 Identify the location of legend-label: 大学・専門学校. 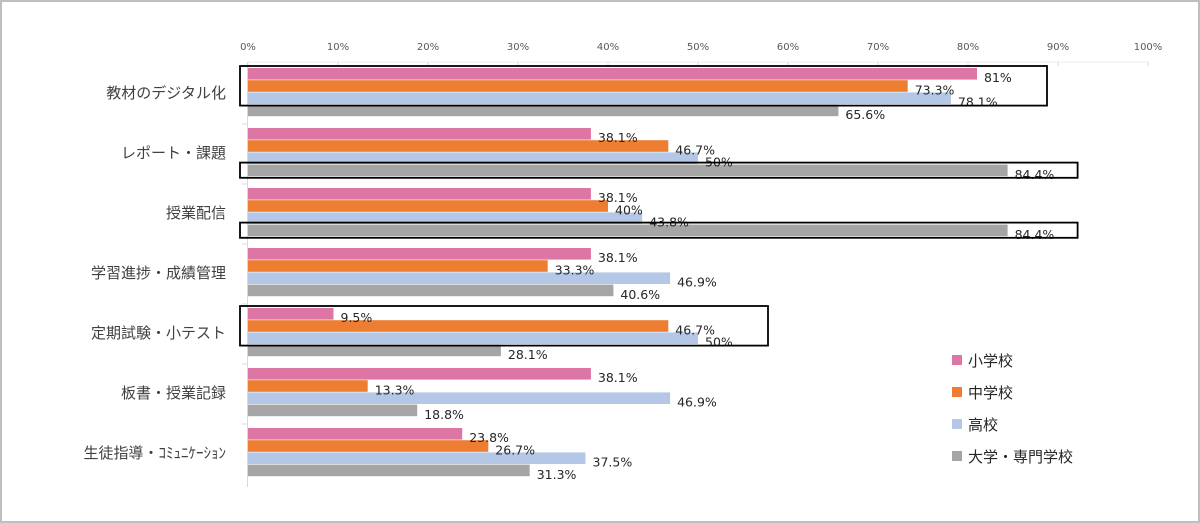
(1020, 457).